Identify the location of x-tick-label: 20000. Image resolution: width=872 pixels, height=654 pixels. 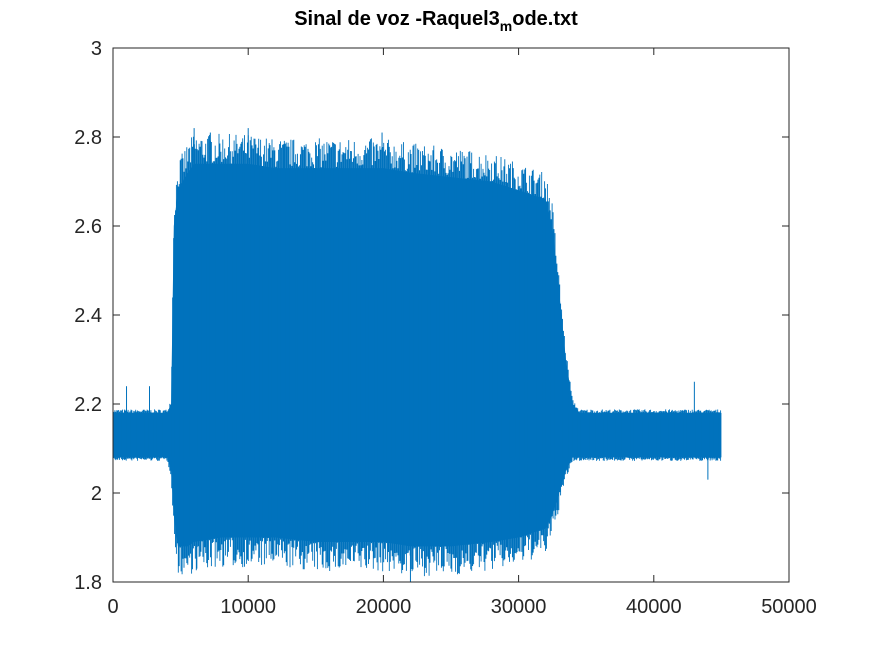
(384, 607).